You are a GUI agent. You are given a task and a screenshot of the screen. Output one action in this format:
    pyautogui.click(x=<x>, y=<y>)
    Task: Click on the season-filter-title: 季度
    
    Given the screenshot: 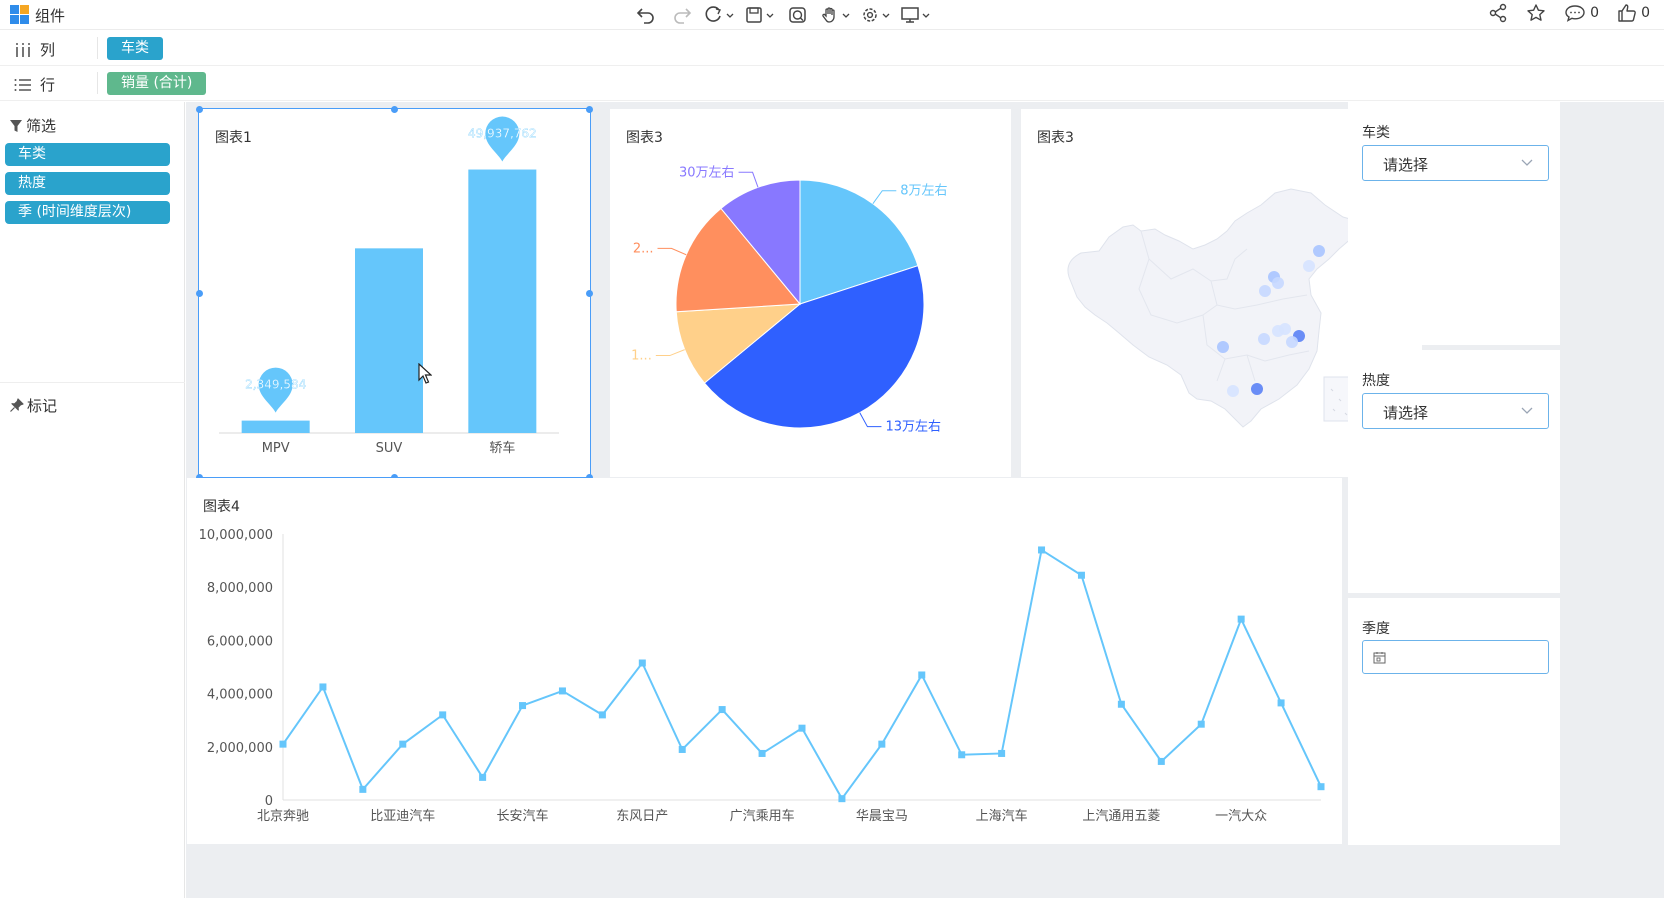 What is the action you would take?
    pyautogui.click(x=1376, y=629)
    